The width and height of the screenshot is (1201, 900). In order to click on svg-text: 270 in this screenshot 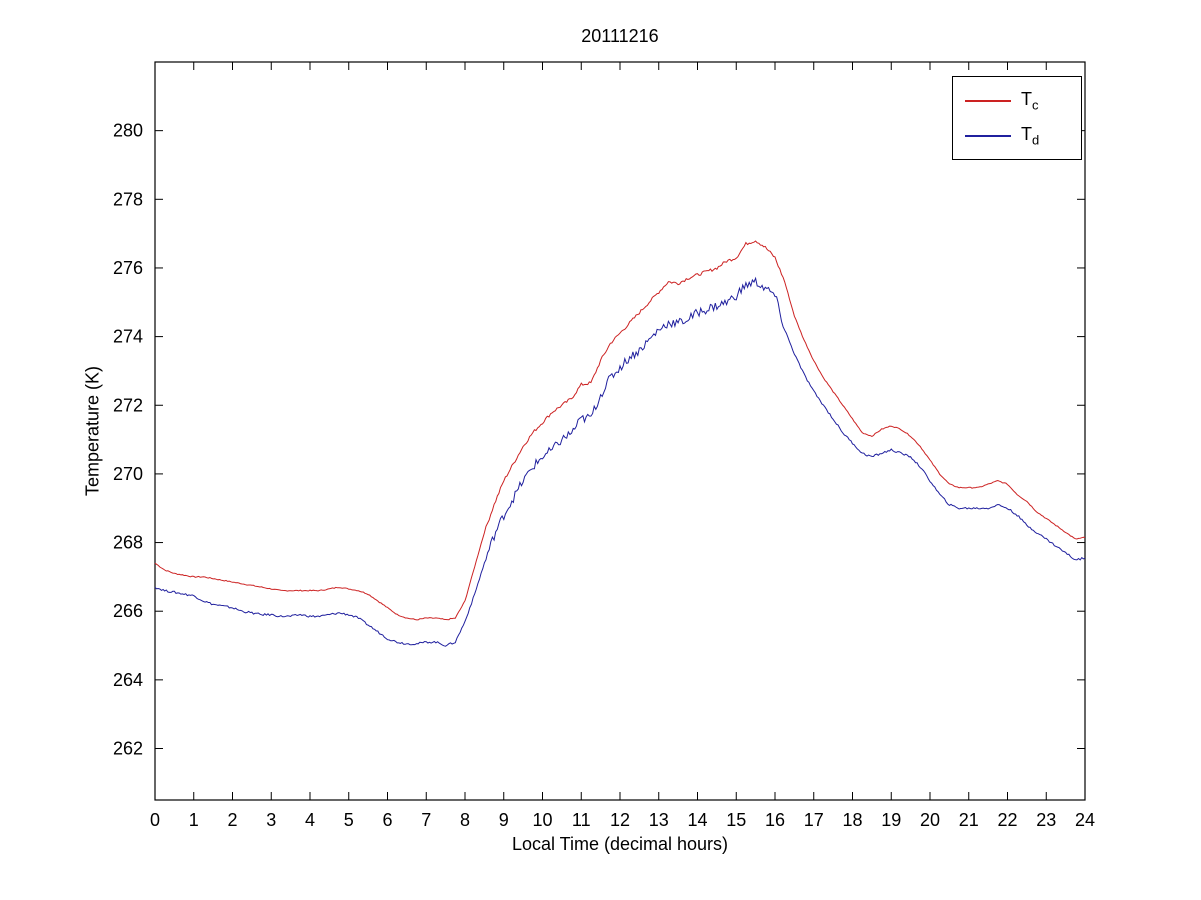, I will do `click(128, 474)`.